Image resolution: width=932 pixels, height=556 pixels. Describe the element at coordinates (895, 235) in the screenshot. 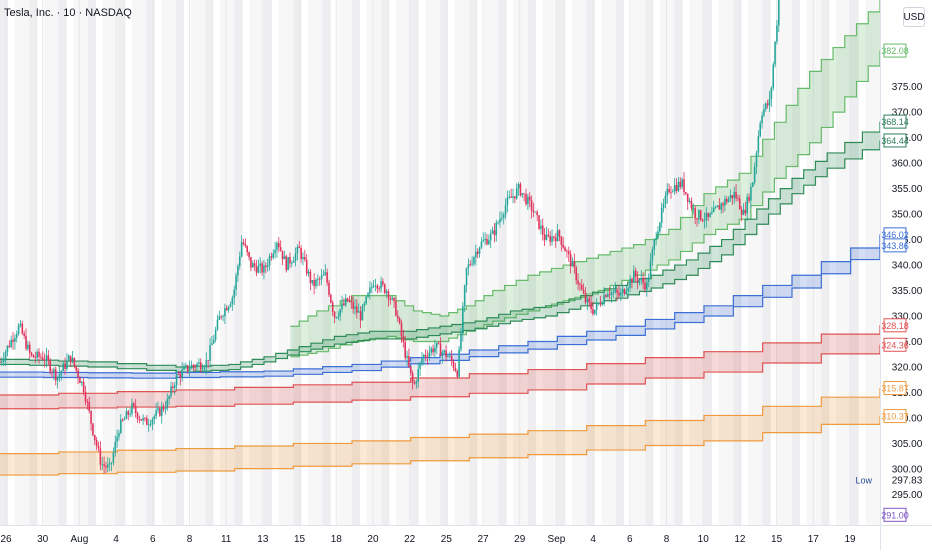

I see `price-label-text: 346.02` at that location.